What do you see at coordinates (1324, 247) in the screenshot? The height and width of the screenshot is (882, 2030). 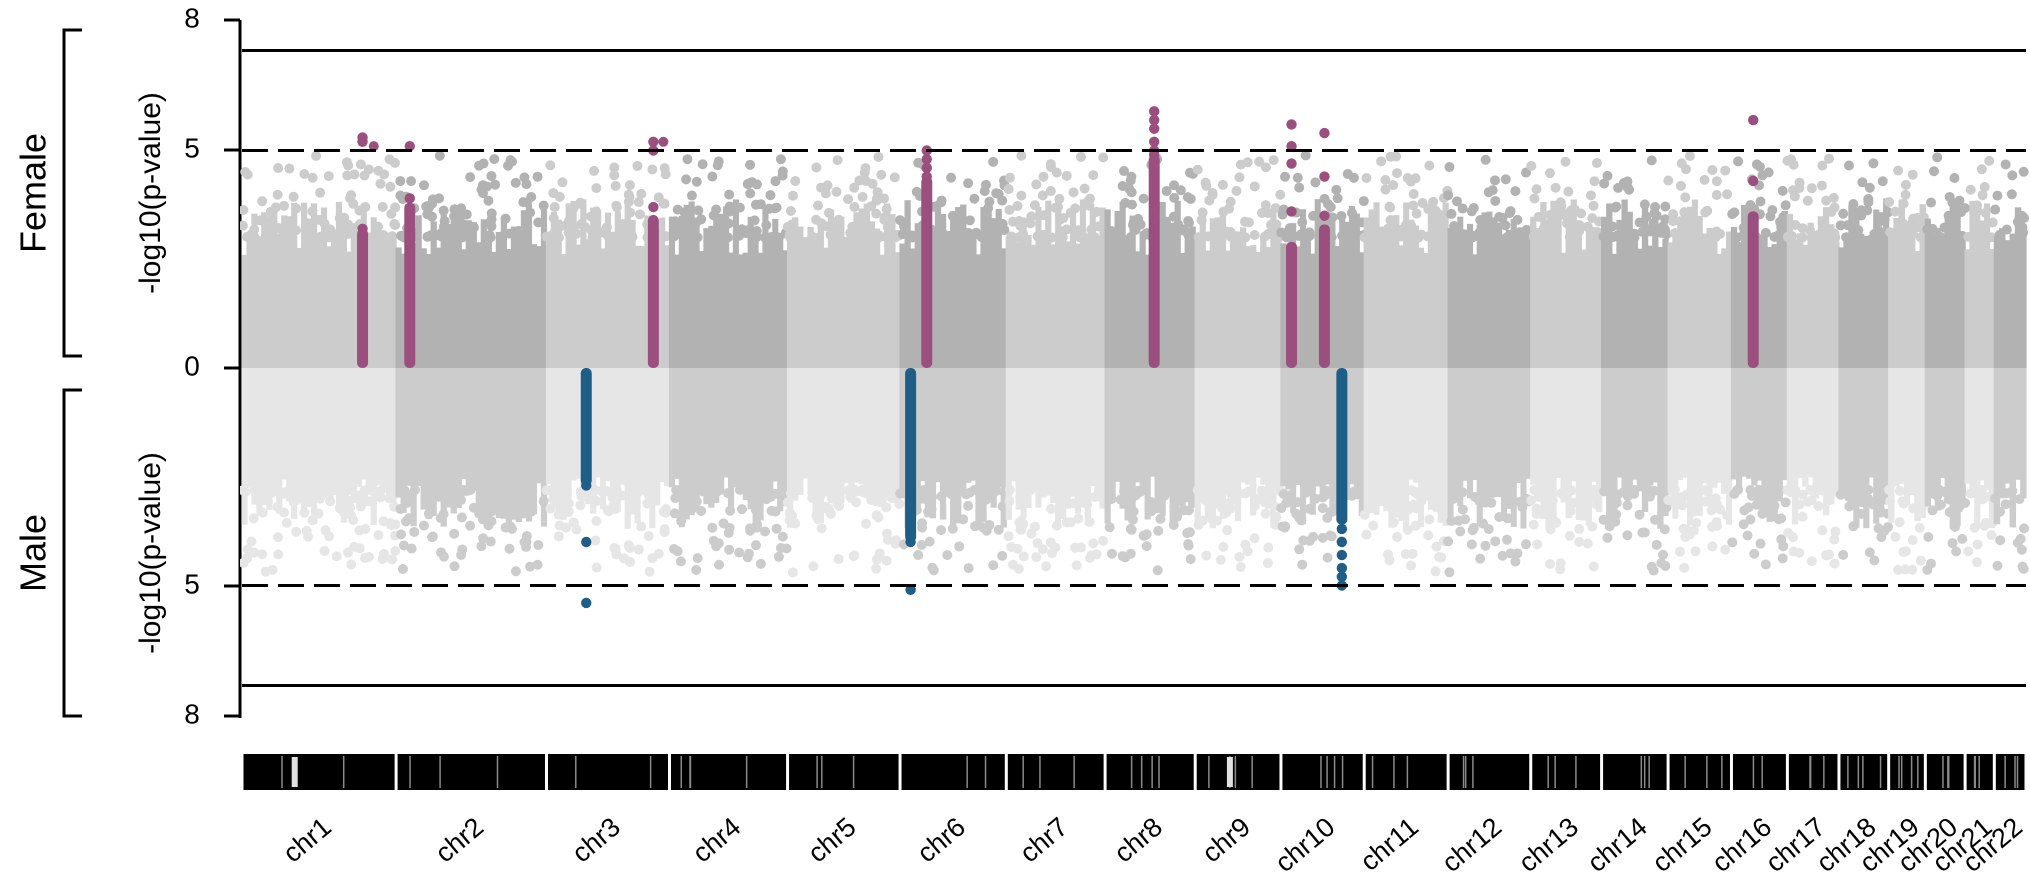 I see `female-hit-chr10` at bounding box center [1324, 247].